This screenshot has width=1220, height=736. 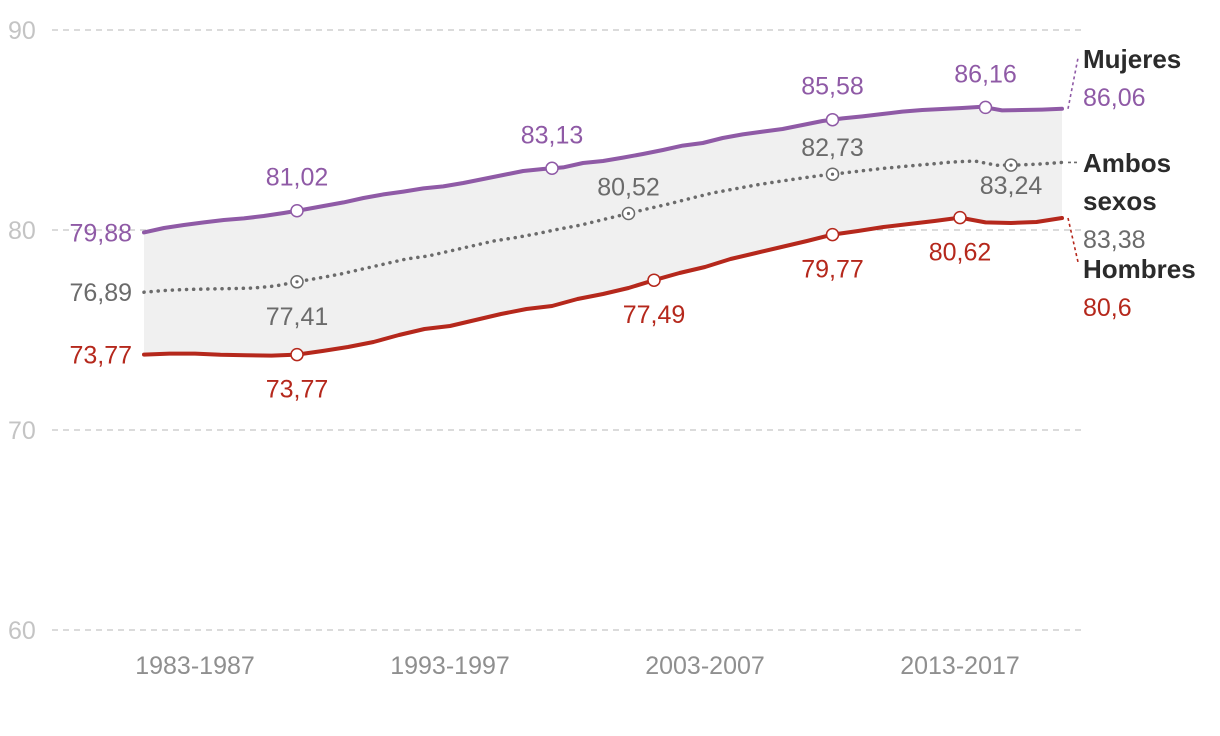 What do you see at coordinates (1132, 59) in the screenshot?
I see `series-name-mujeres: Mujeres` at bounding box center [1132, 59].